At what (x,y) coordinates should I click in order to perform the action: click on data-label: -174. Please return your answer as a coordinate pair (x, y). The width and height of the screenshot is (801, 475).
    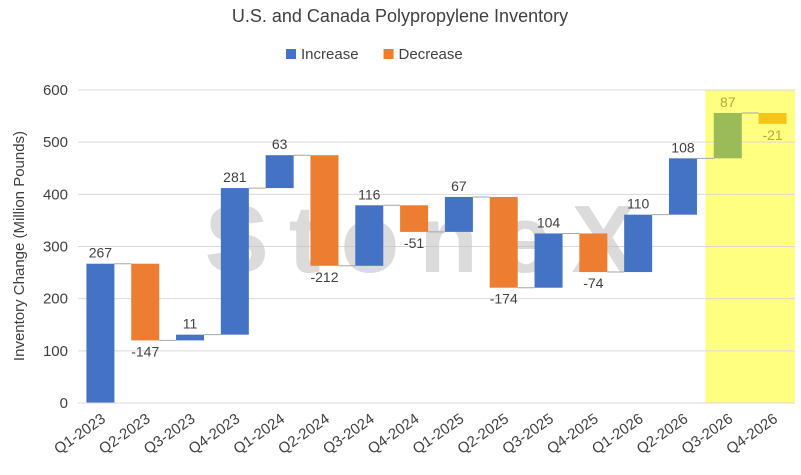
    Looking at the image, I should click on (504, 299).